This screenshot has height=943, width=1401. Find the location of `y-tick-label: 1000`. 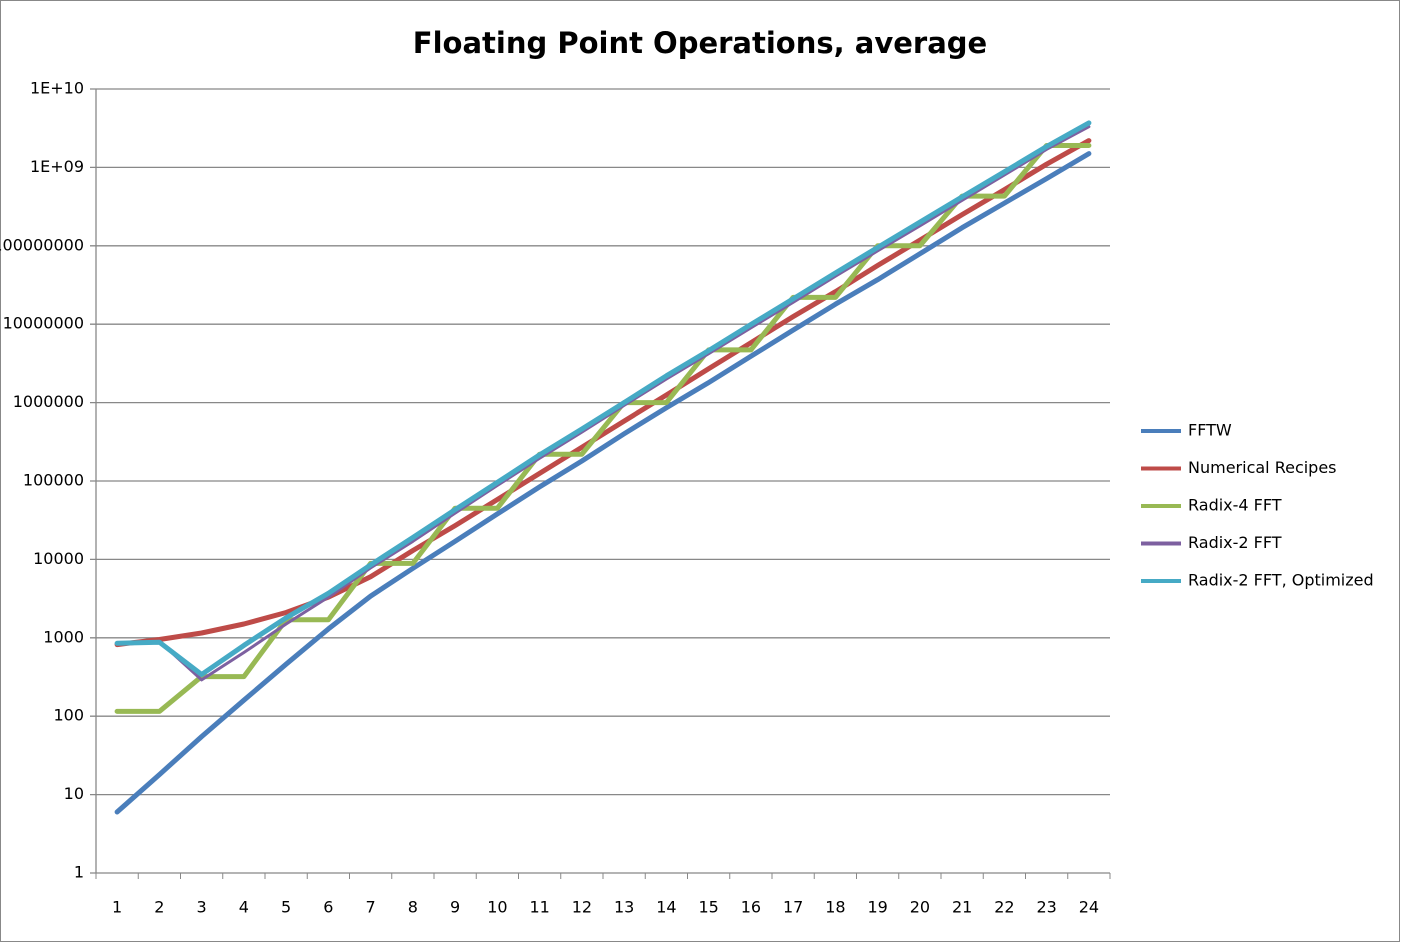

y-tick-label: 1000 is located at coordinates (63, 636).